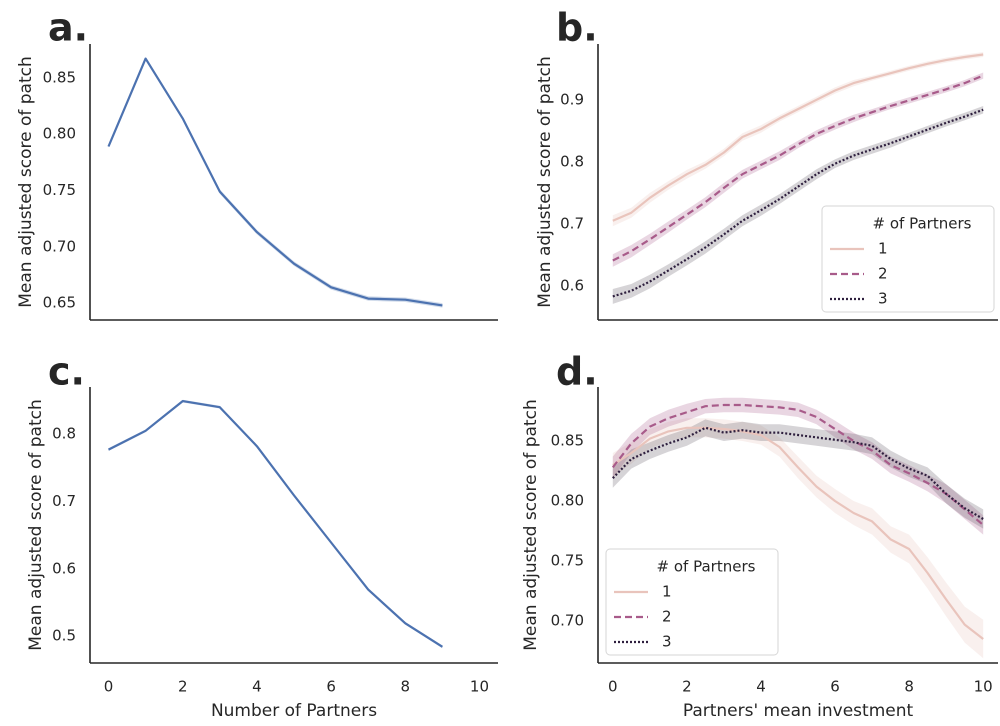 The width and height of the screenshot is (1000, 726). What do you see at coordinates (883, 249) in the screenshot?
I see `legend-label-b-0: 1` at bounding box center [883, 249].